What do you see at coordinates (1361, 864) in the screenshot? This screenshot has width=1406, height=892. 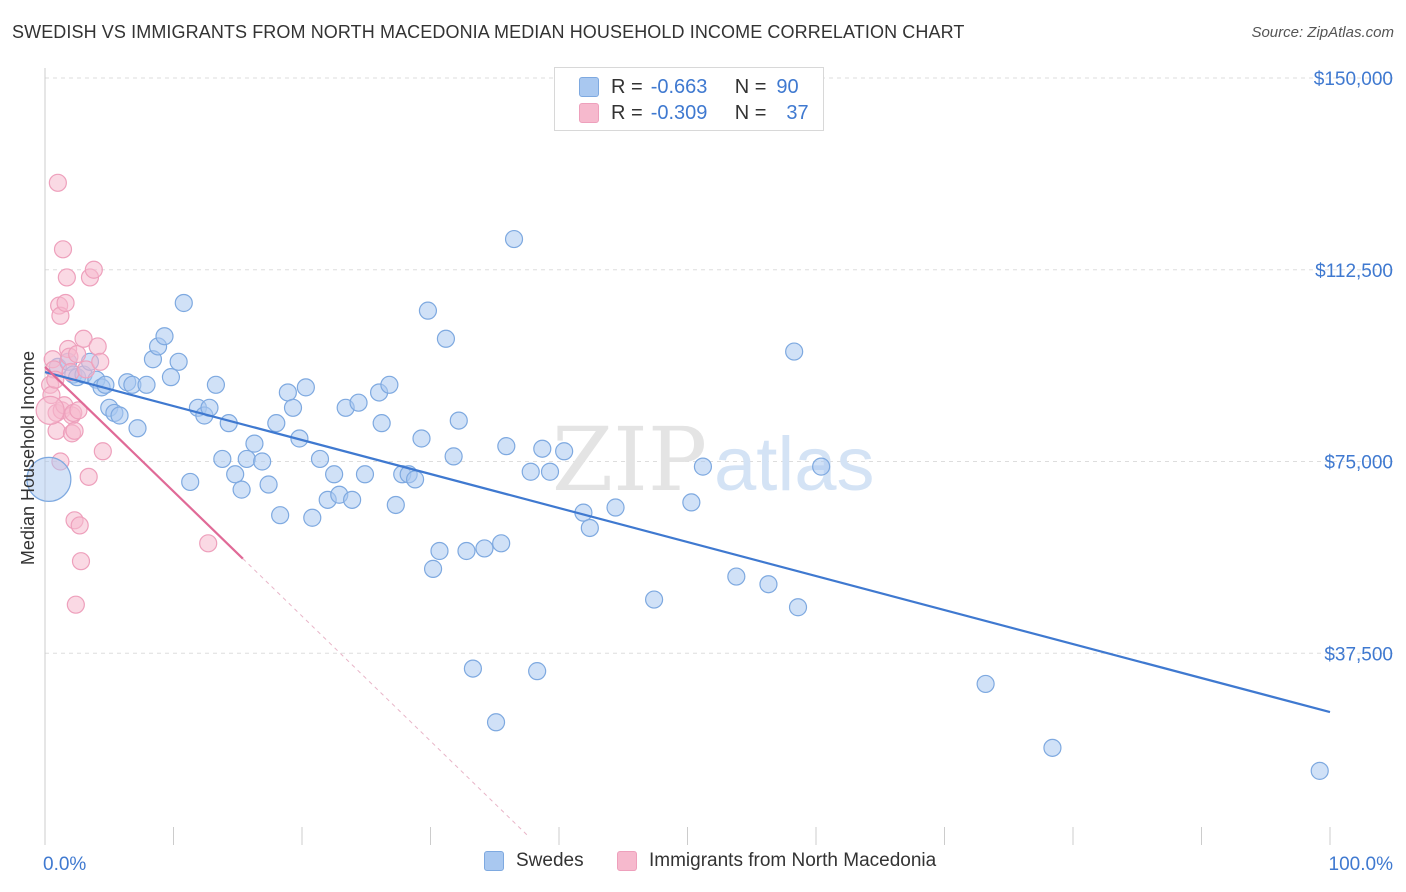 I see `x-tick-label: 100.0%` at bounding box center [1361, 864].